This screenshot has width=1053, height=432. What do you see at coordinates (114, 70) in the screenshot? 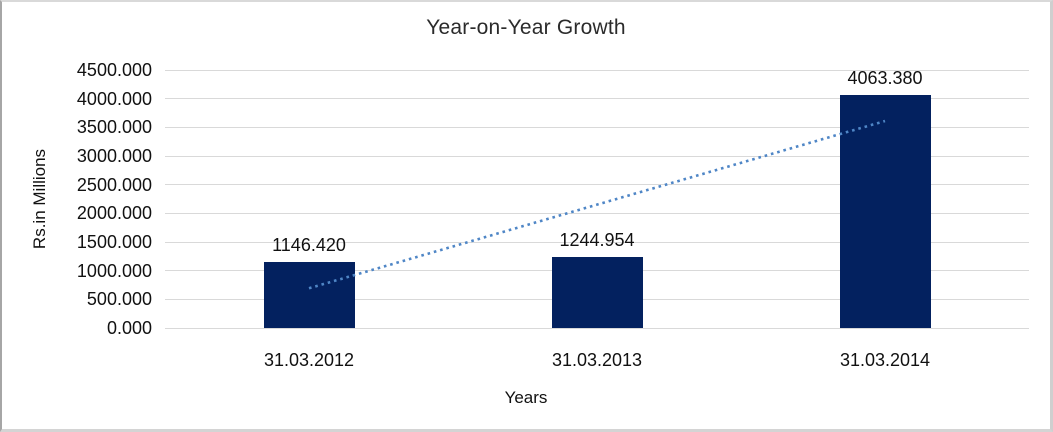
I see `y-tick-label: 4500.000` at bounding box center [114, 70].